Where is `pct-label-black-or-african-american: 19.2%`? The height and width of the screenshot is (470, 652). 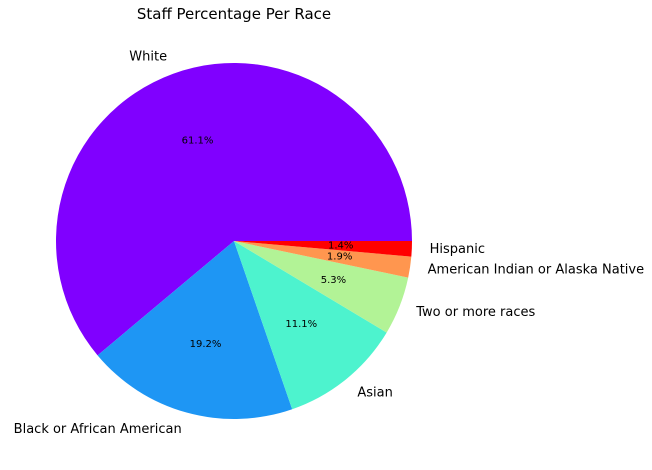 pct-label-black-or-african-american: 19.2% is located at coordinates (206, 344).